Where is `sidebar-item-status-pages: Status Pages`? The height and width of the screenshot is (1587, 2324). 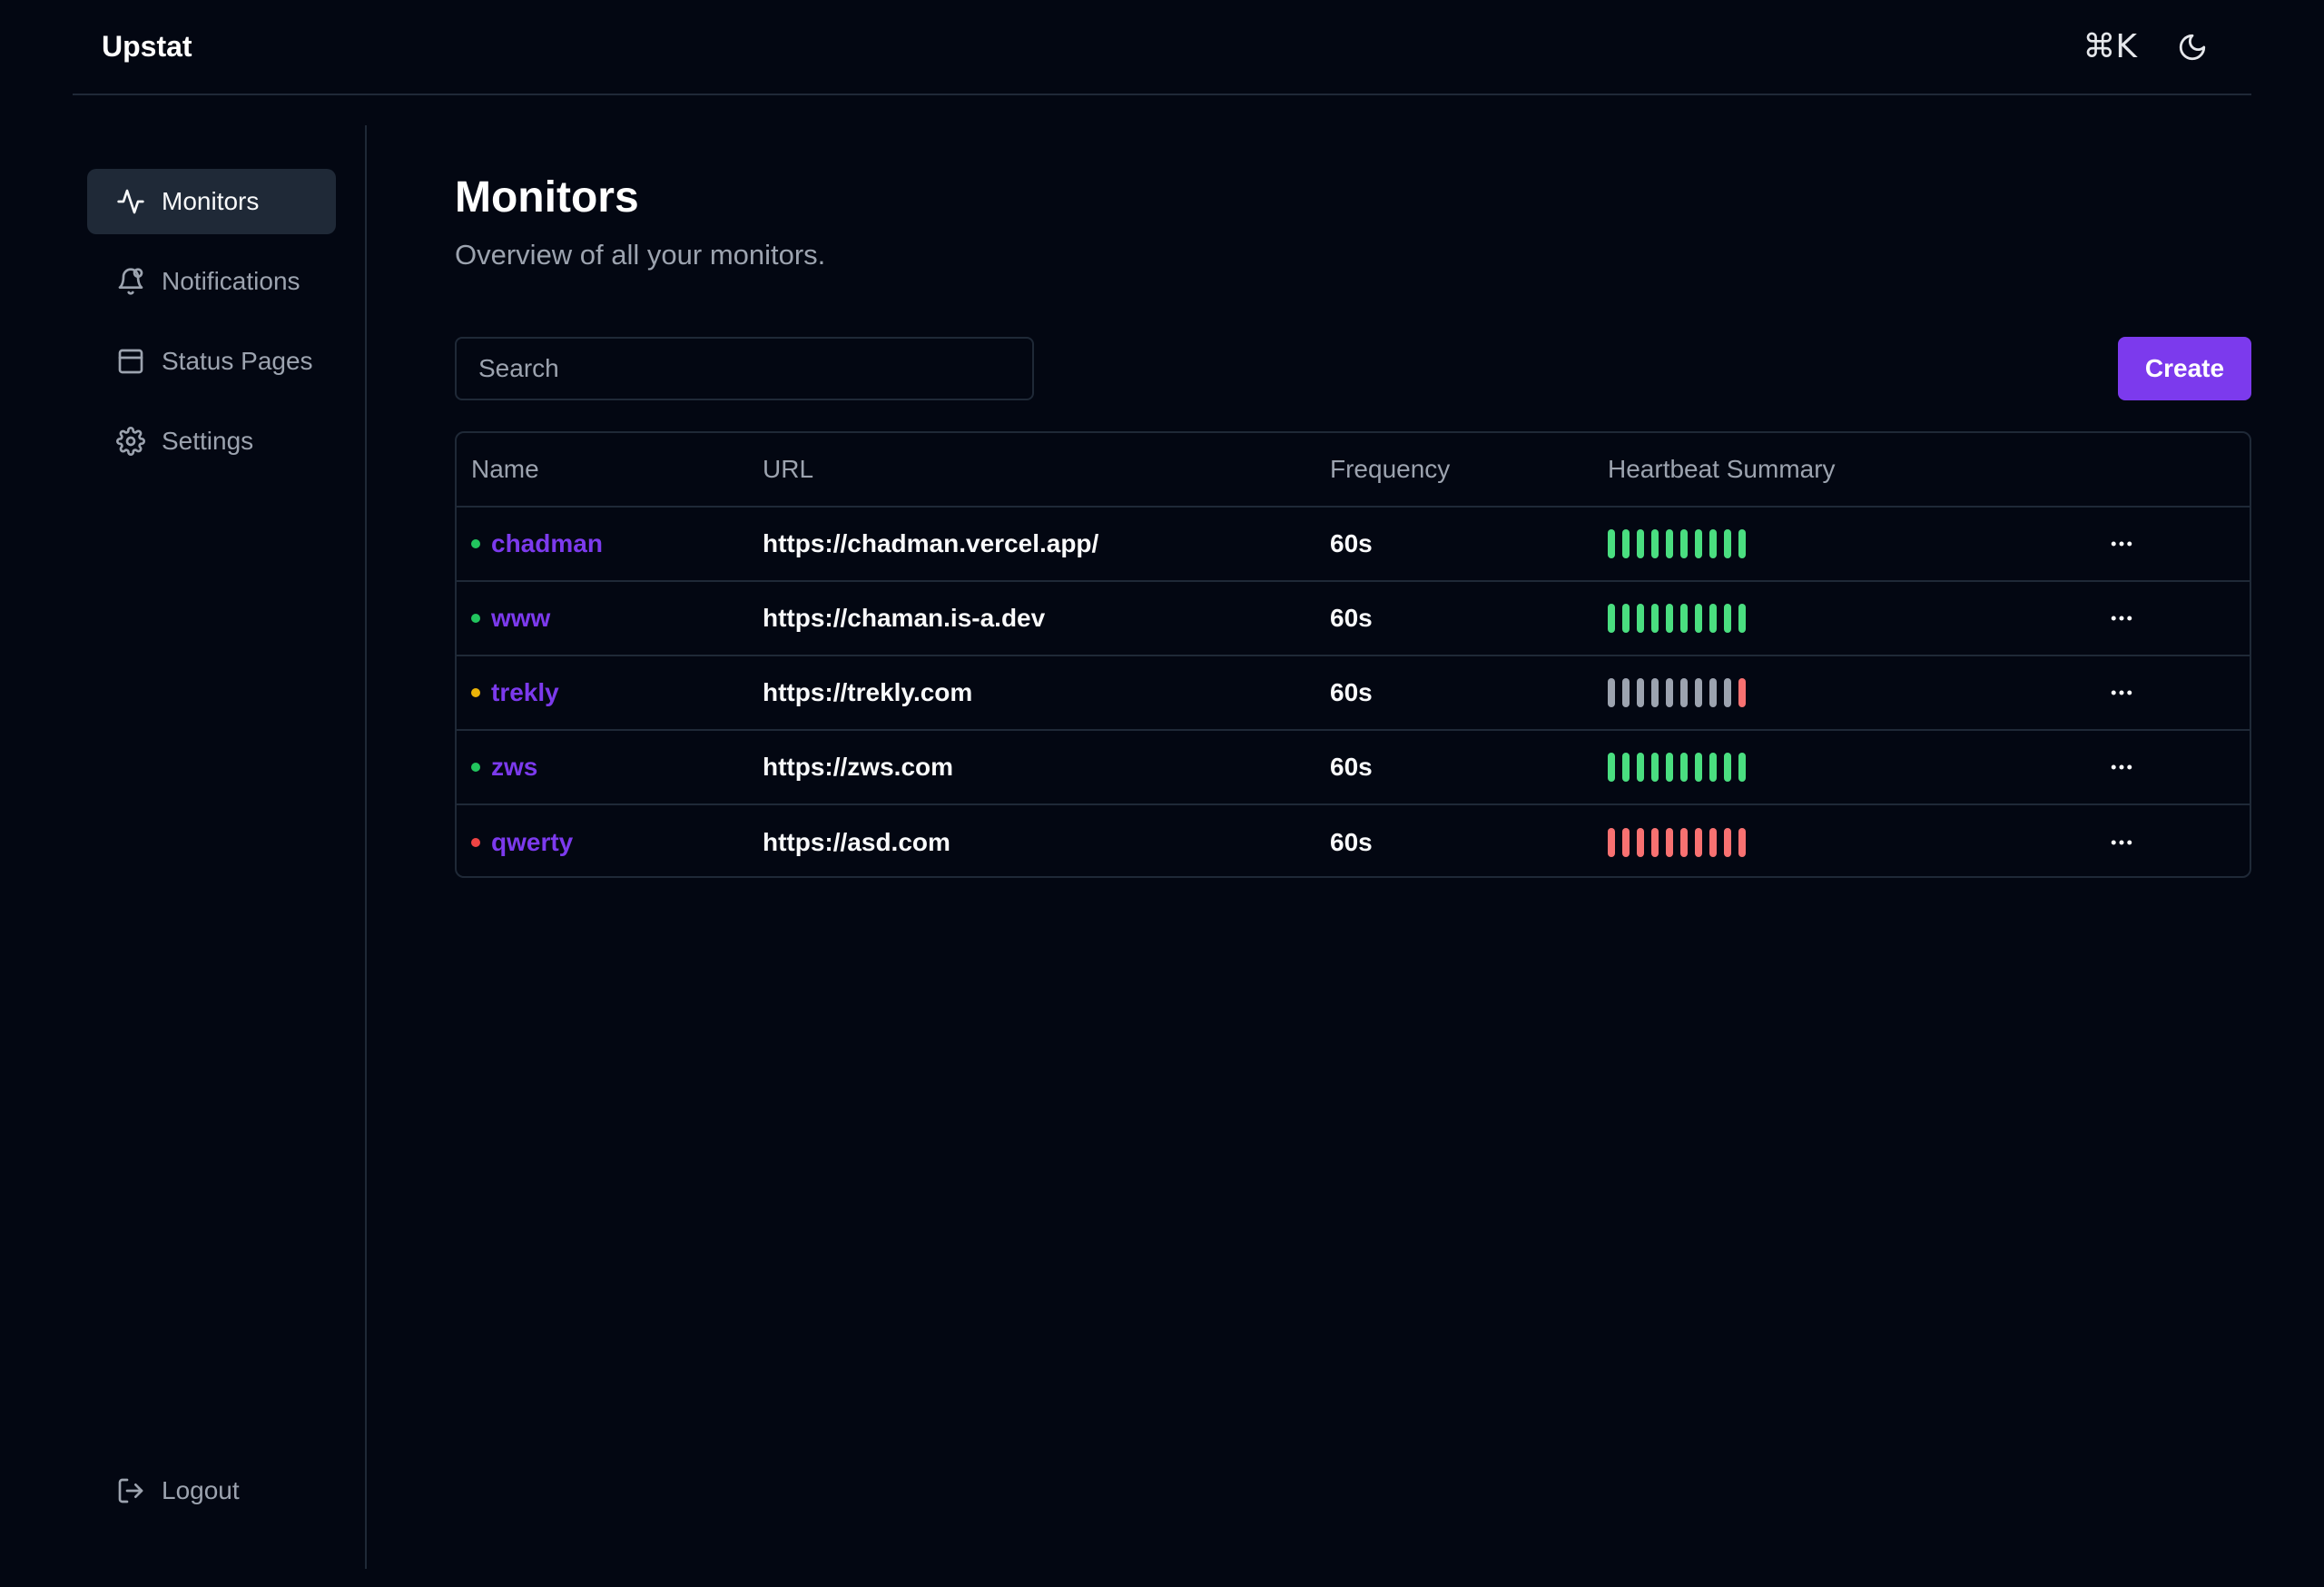
sidebar-item-status-pages: Status Pages is located at coordinates (211, 361).